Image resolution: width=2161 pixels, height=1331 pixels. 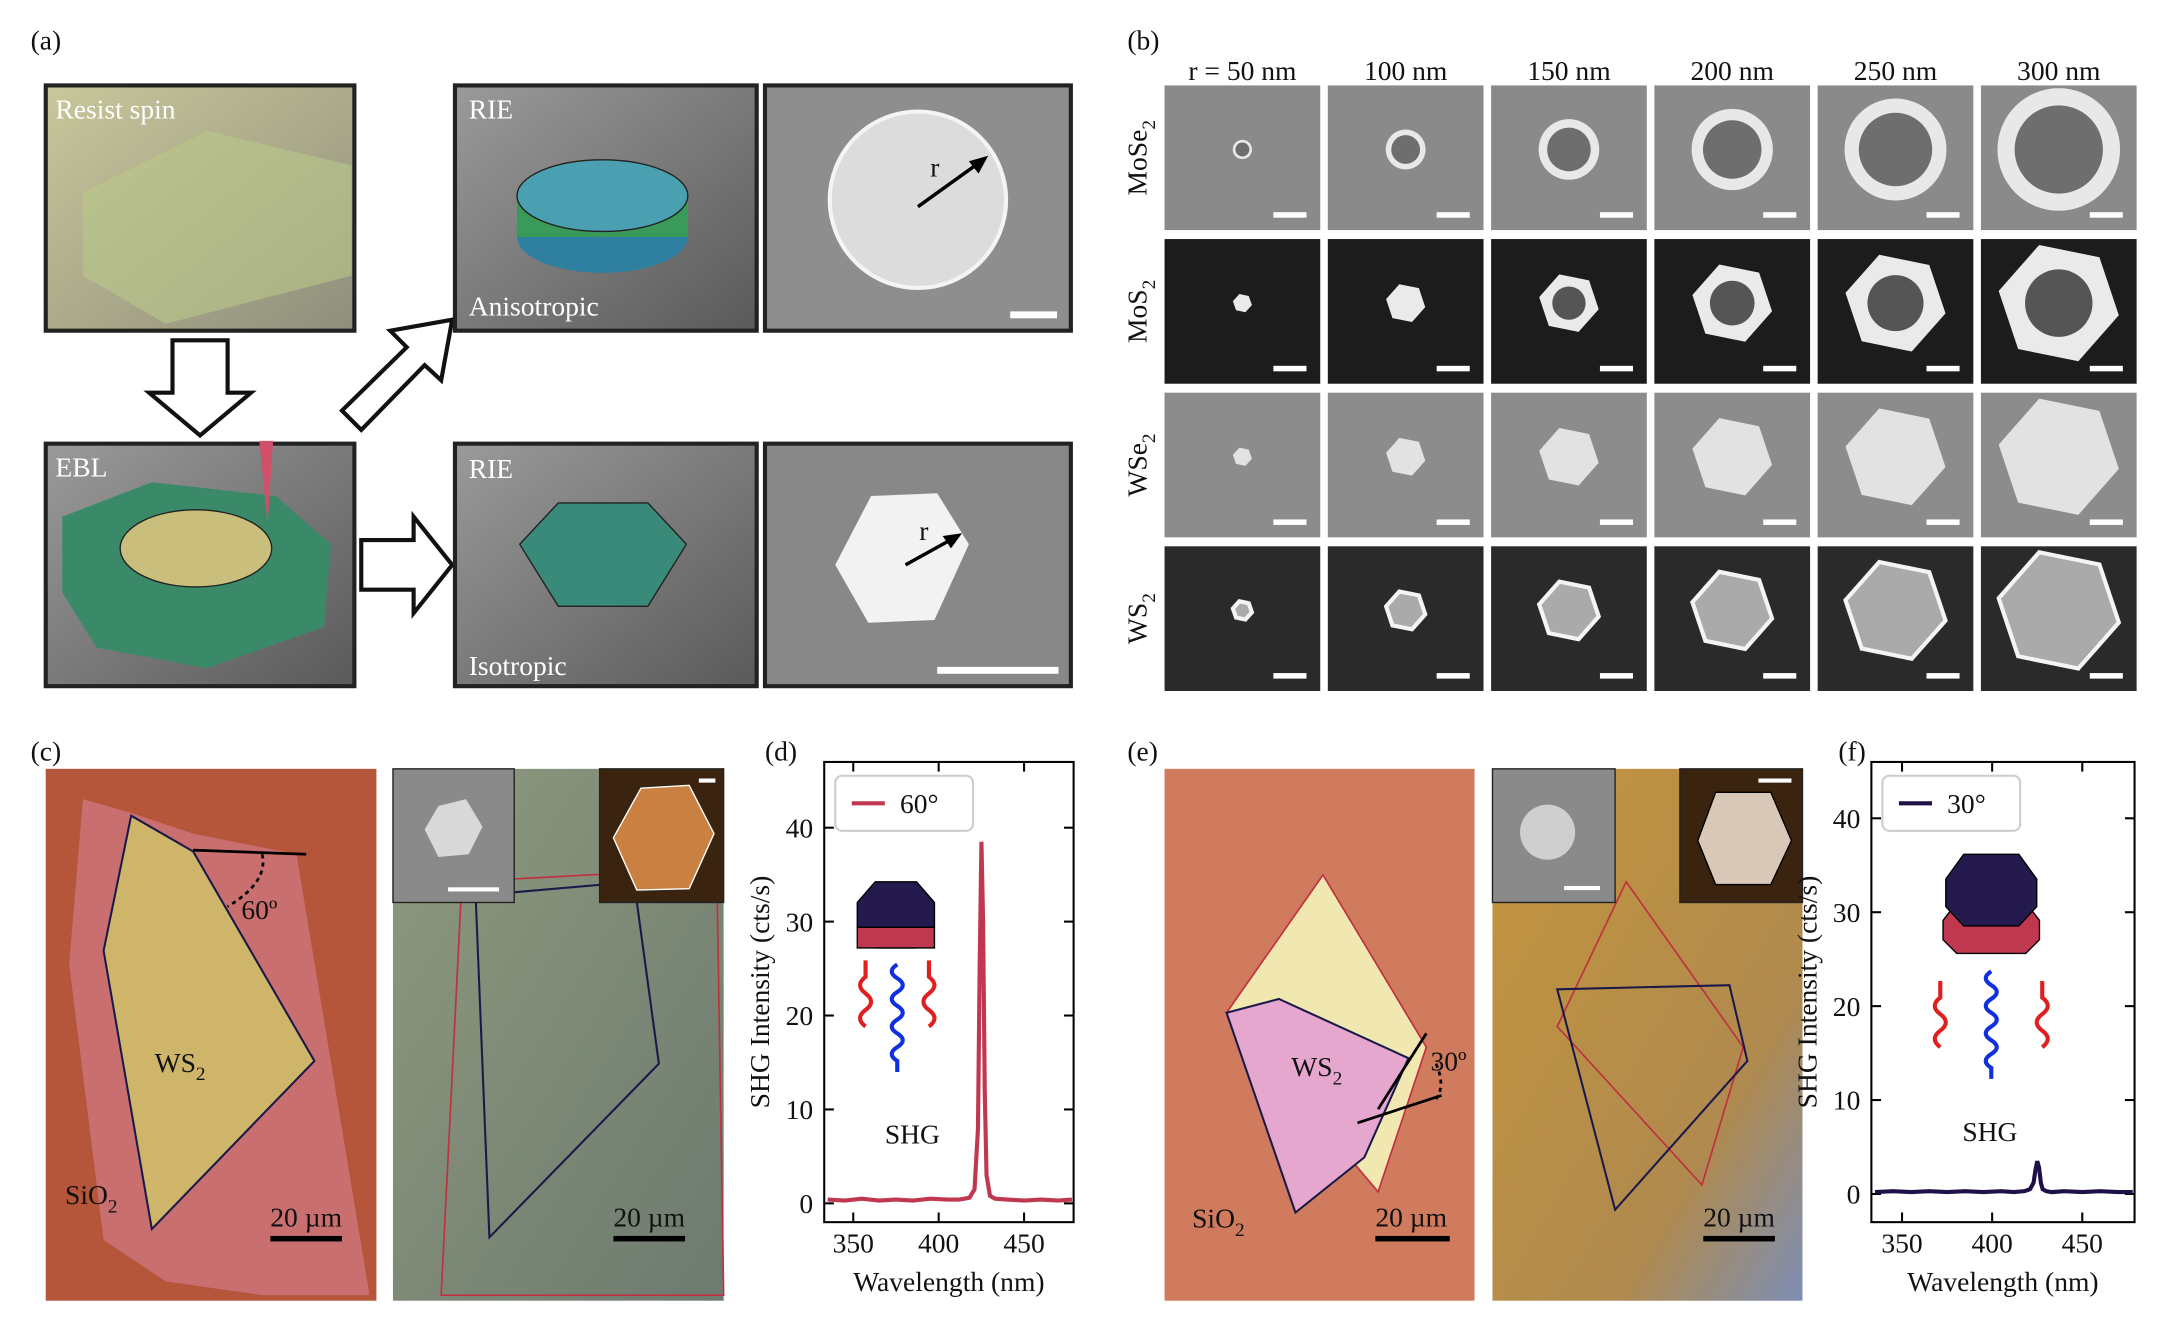 I want to click on inset-sem, so click(x=1553, y=836).